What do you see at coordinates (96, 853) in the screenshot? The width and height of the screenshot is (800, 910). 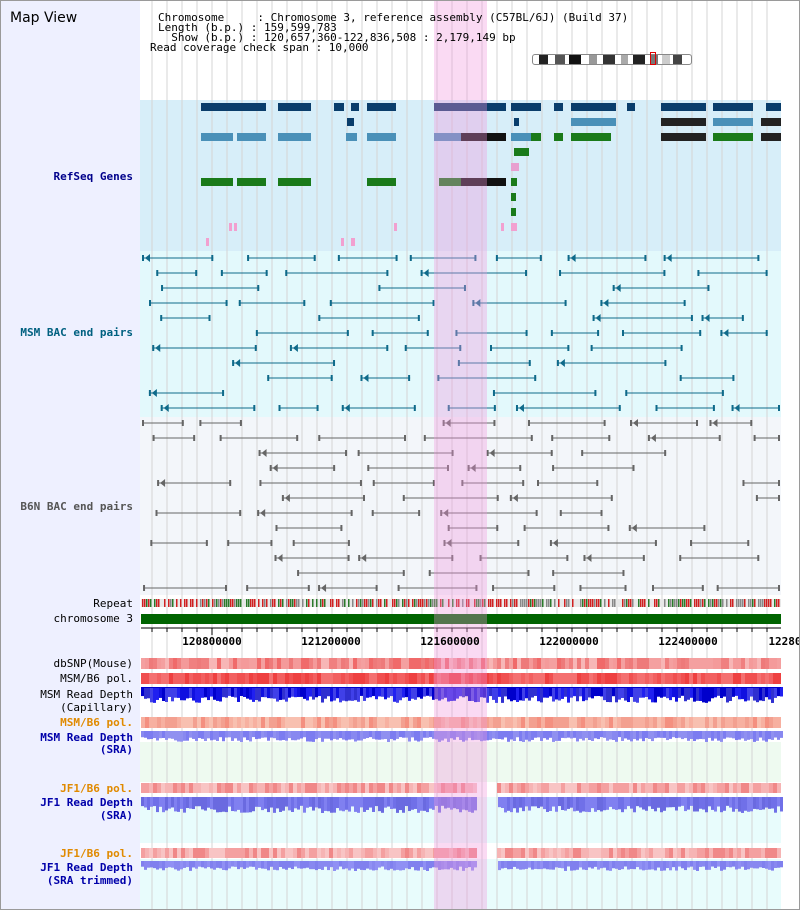 I see `jf1-b6-pol-label-2: JF1/B6 pol.` at bounding box center [96, 853].